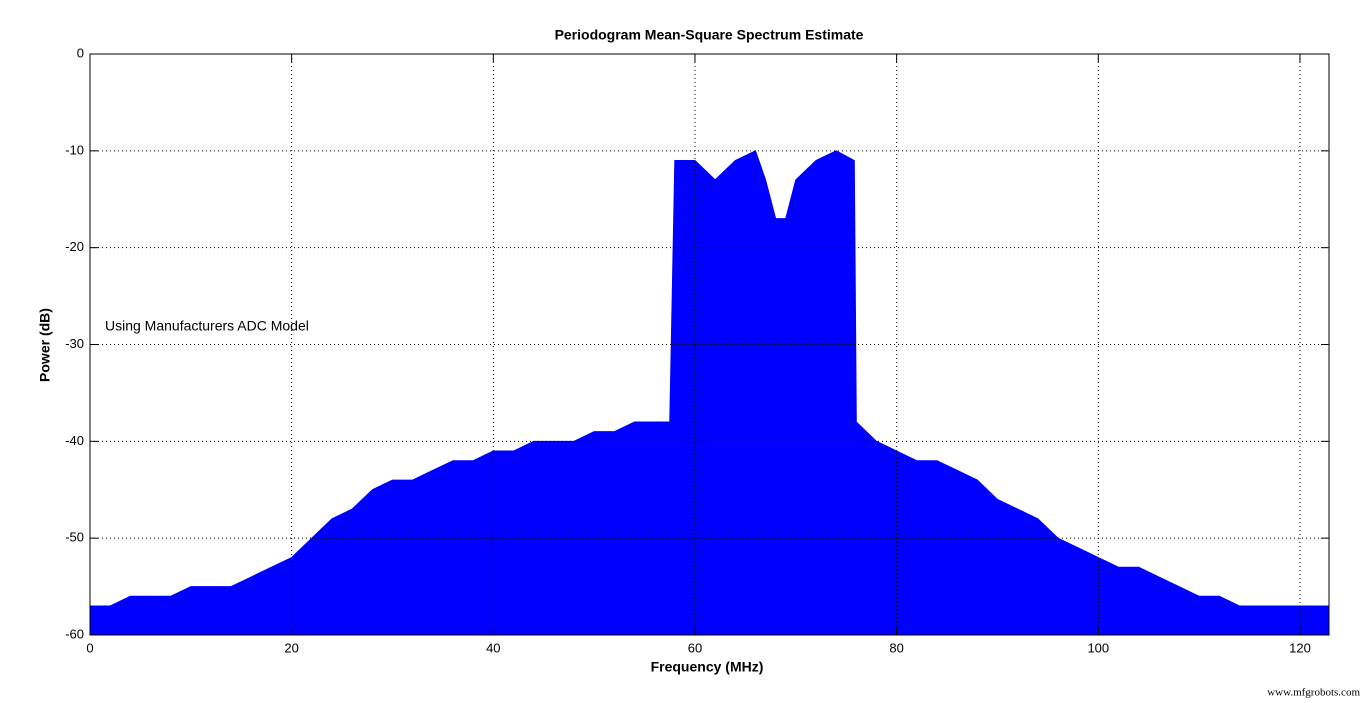 The width and height of the screenshot is (1369, 703). What do you see at coordinates (80, 52) in the screenshot?
I see `y-tick-label: 0` at bounding box center [80, 52].